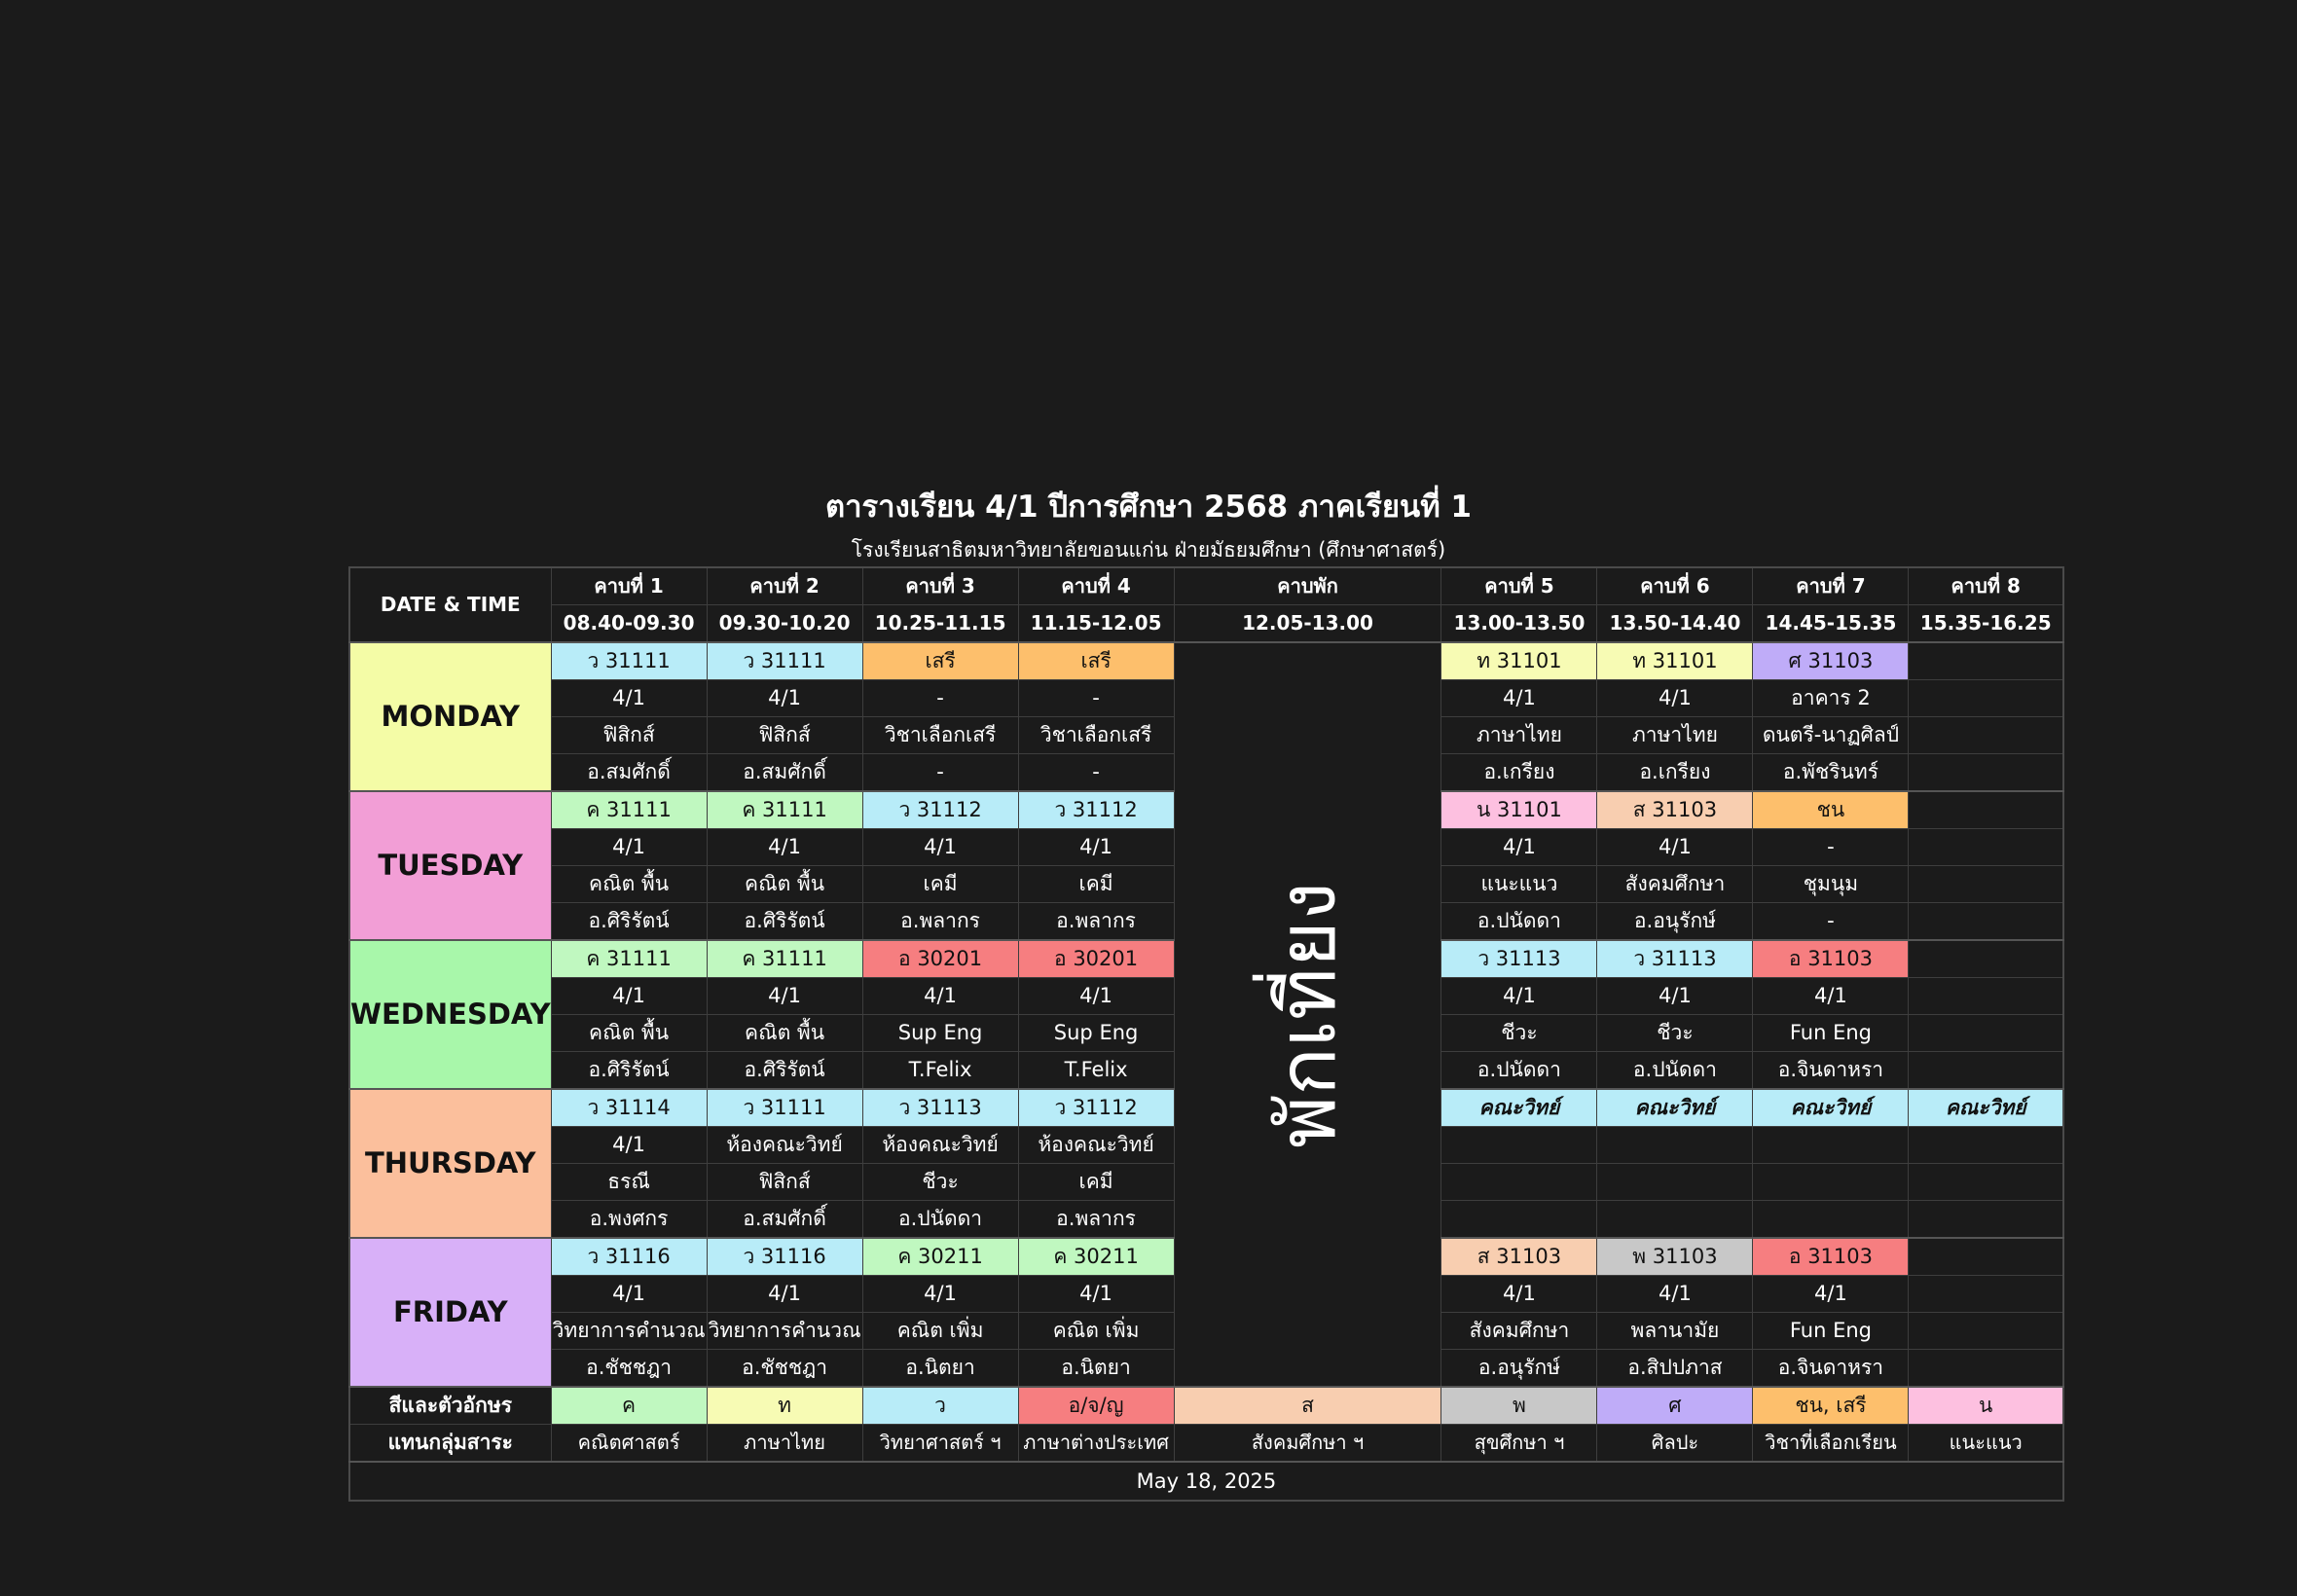 Image resolution: width=2297 pixels, height=1596 pixels. Describe the element at coordinates (629, 1219) in the screenshot. I see `class-teacher: อ.พงศกร` at that location.